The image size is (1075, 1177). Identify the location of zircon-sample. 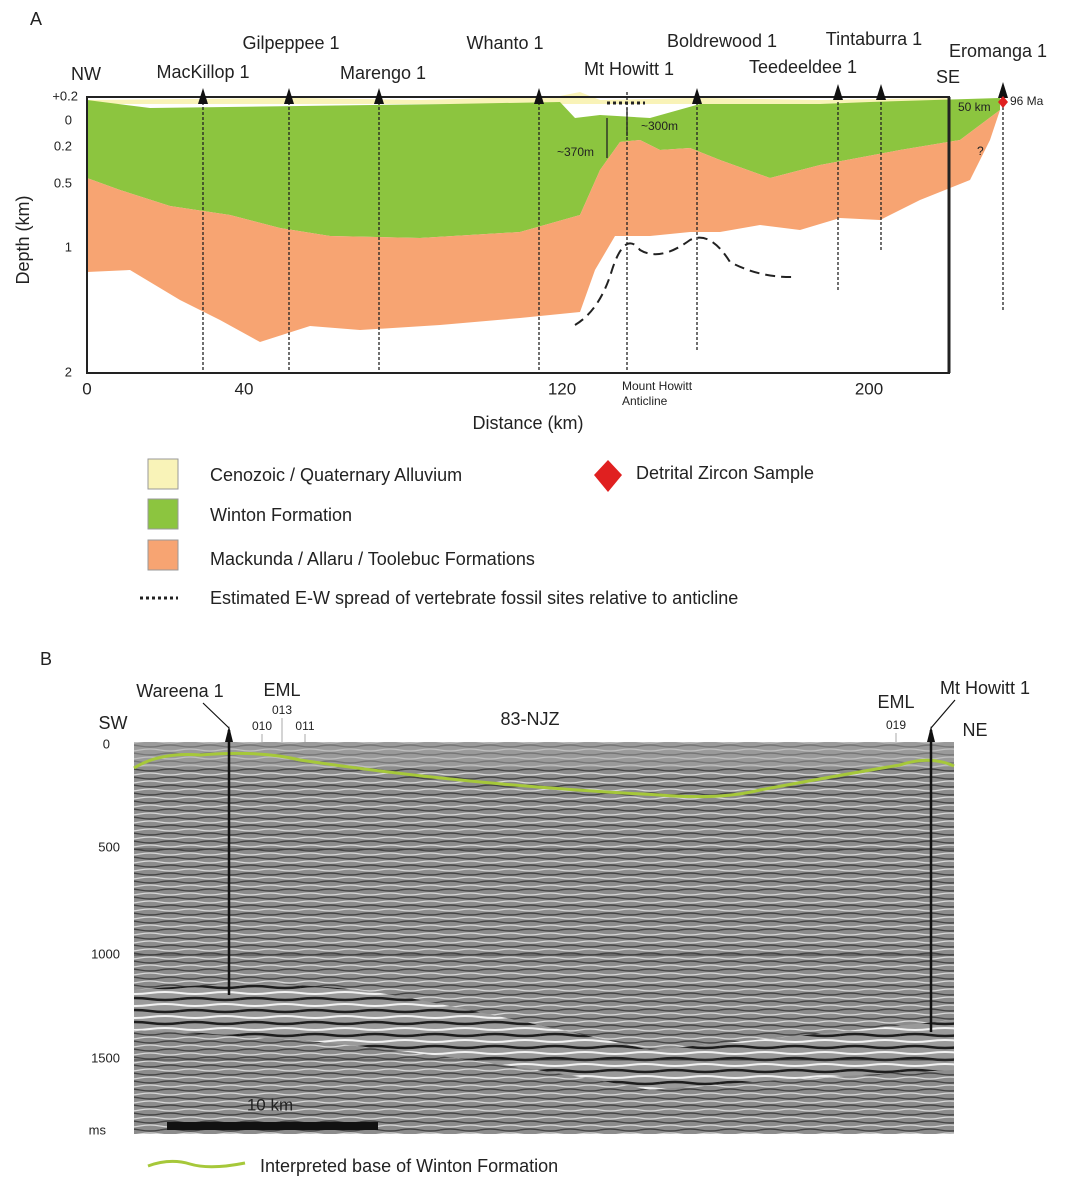
(1003, 102).